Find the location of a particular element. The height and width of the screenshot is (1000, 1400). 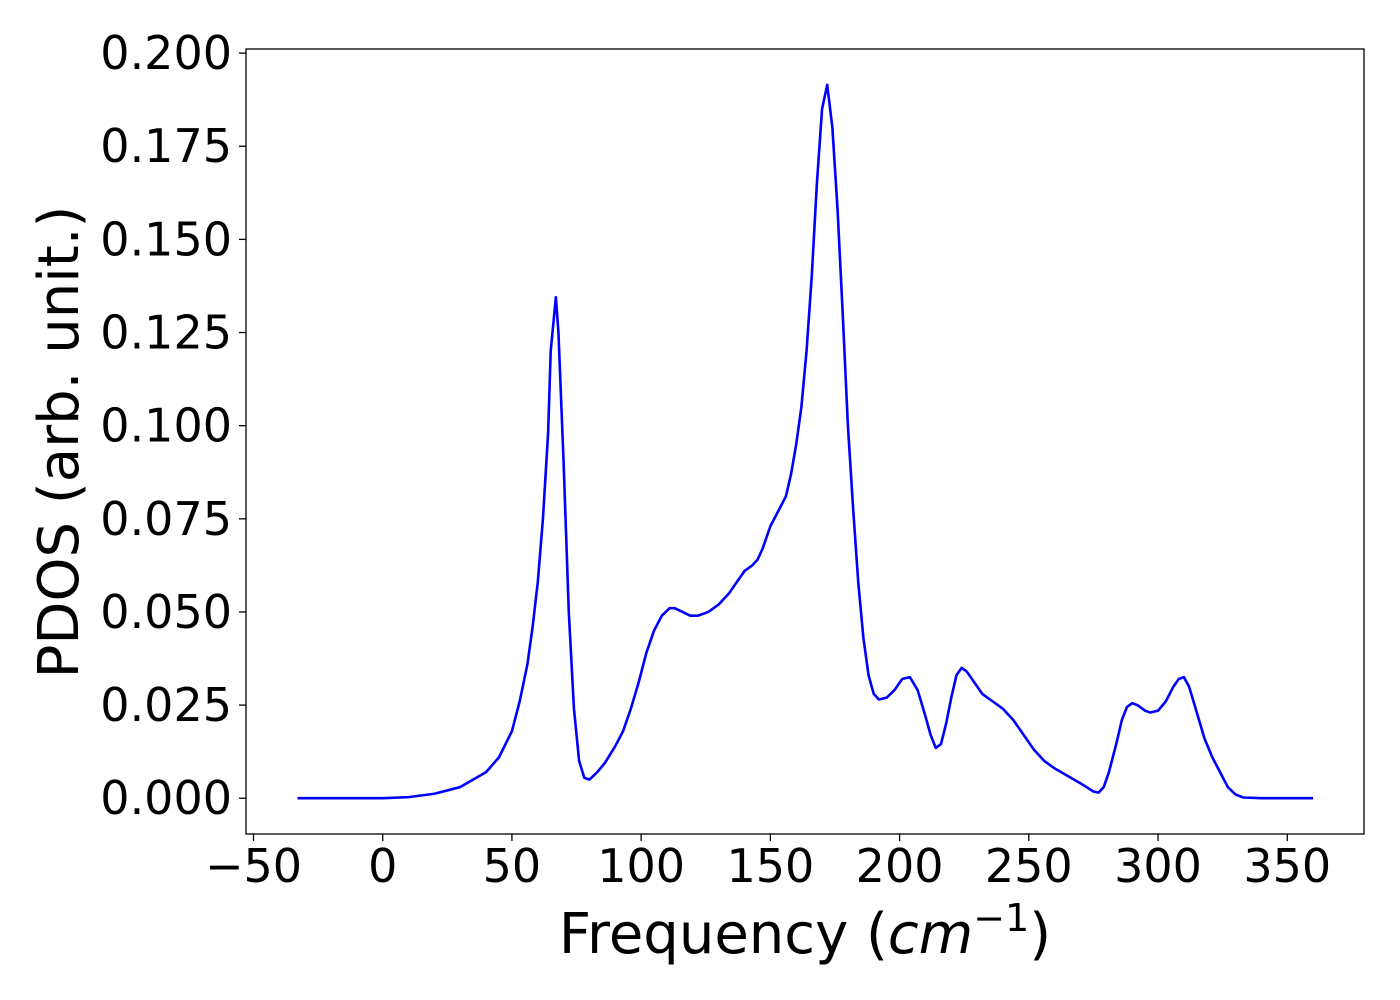

y-tick-label: 0.150 is located at coordinates (166, 239).